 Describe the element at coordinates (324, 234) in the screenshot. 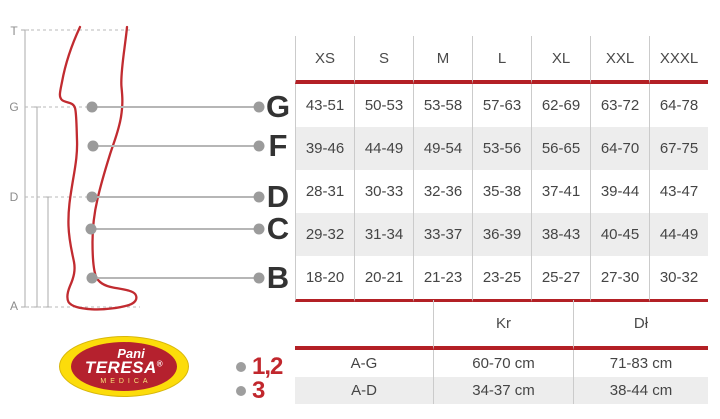

I see `size-cell: 29-32` at that location.